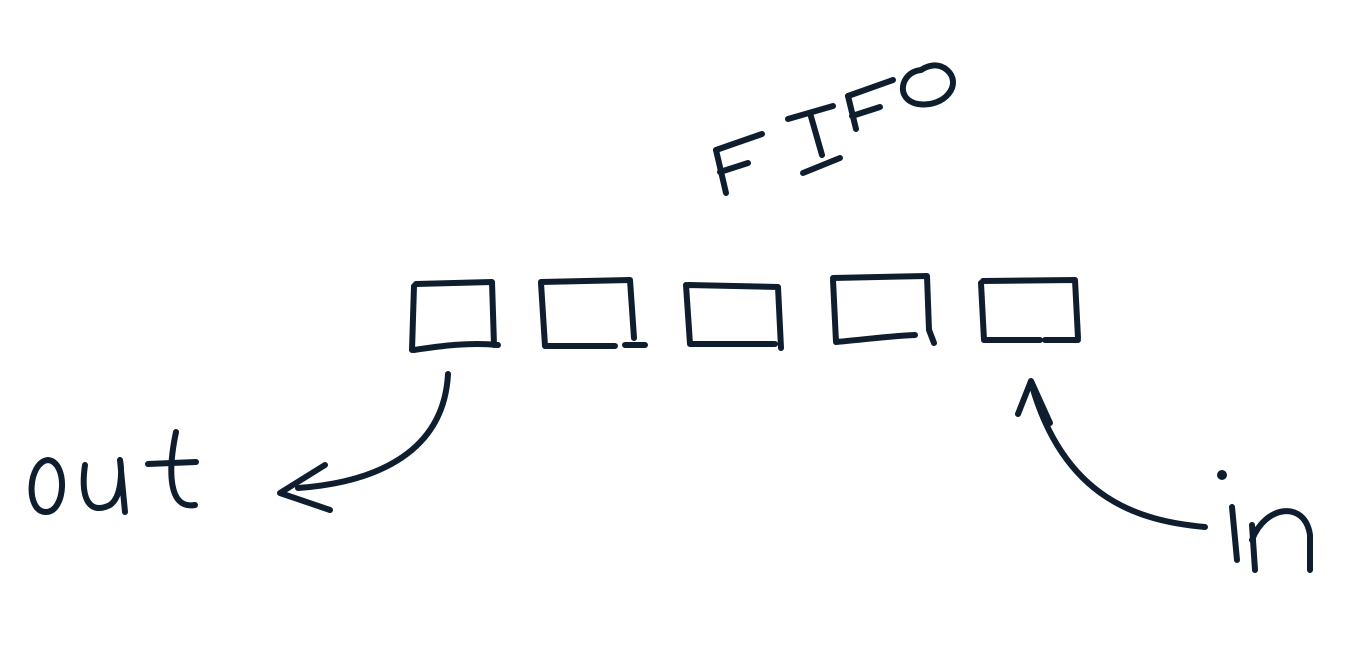 This screenshot has height=657, width=1371. Describe the element at coordinates (834, 129) in the screenshot. I see `diagram-title: FIFO` at that location.